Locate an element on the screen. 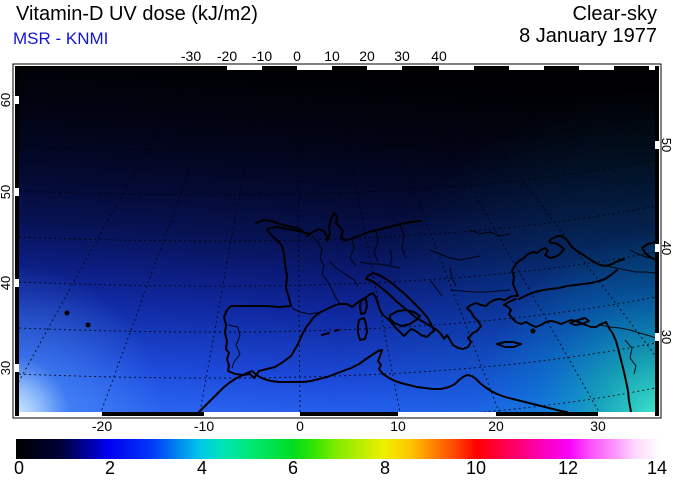 The width and height of the screenshot is (678, 480). coast-england is located at coordinates (279, 225).